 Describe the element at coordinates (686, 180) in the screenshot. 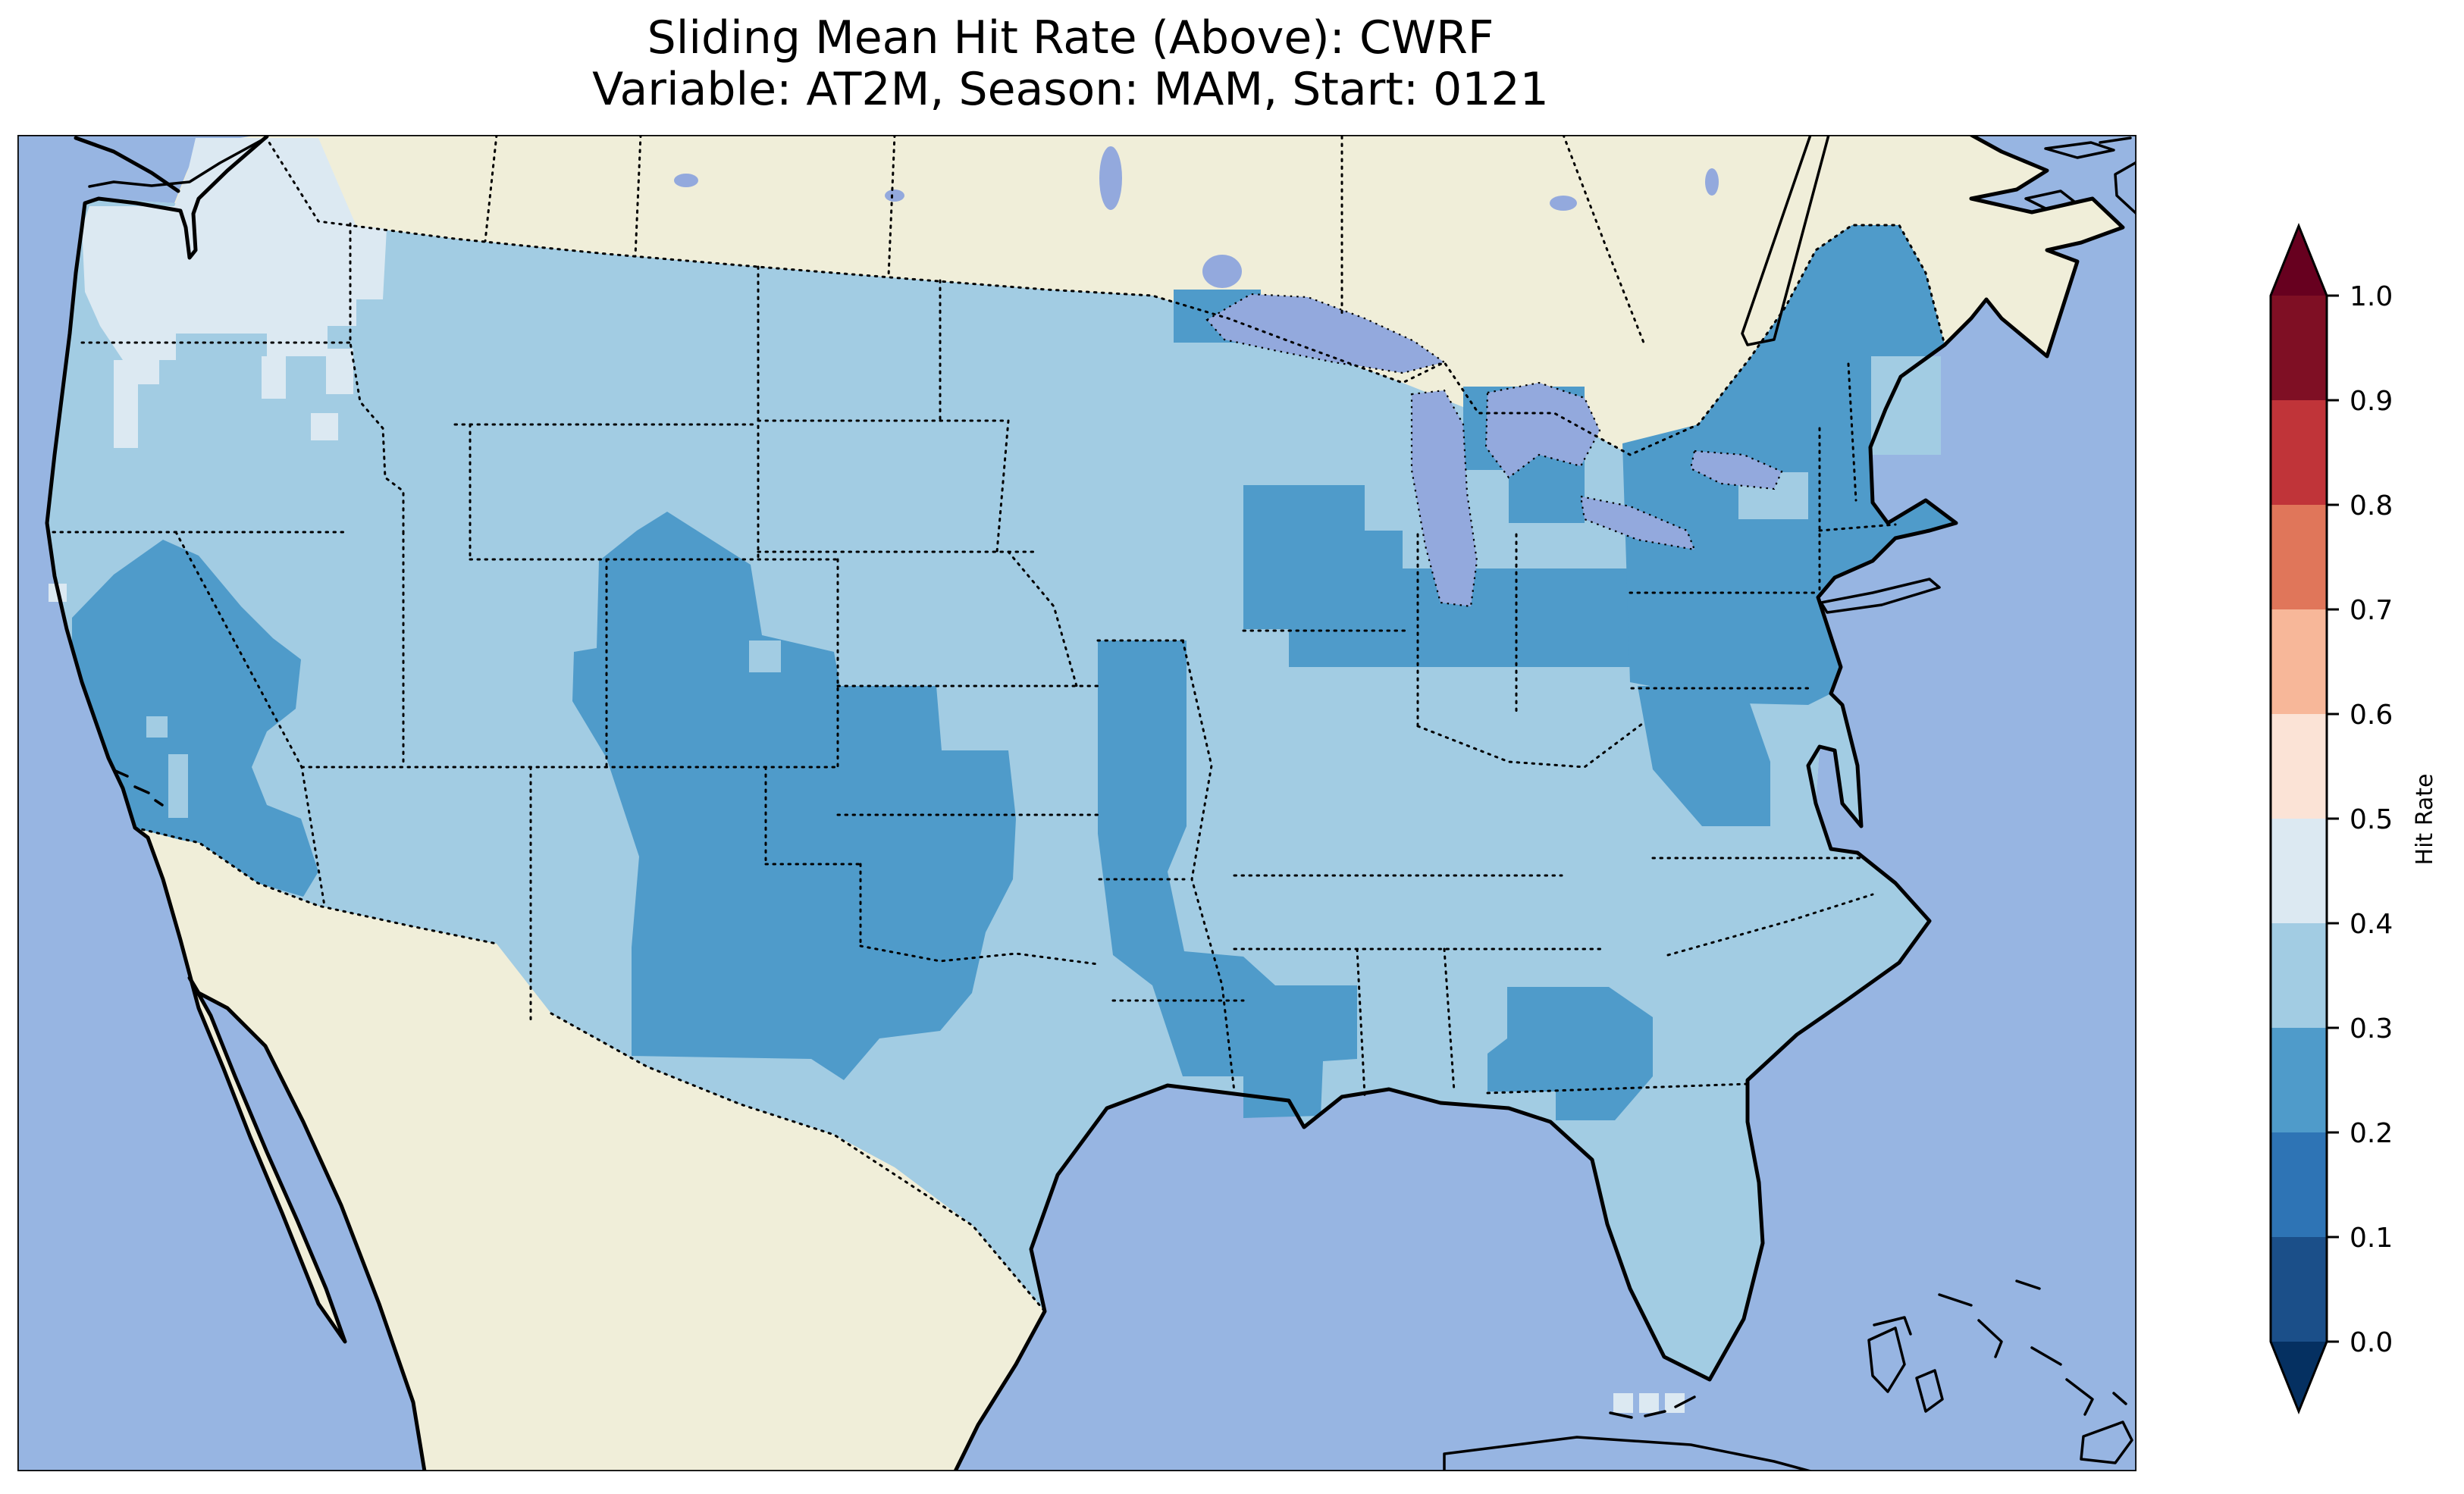

I see `canada-lake1` at that location.